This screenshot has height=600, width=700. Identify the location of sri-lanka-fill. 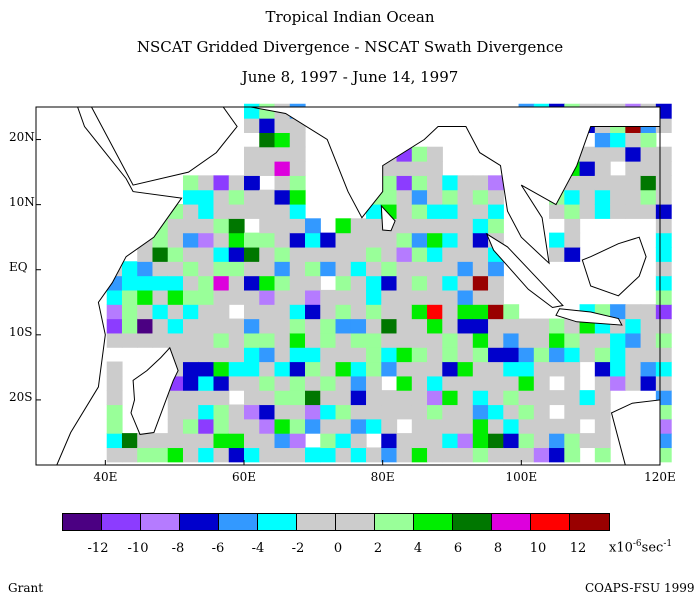
(388, 218).